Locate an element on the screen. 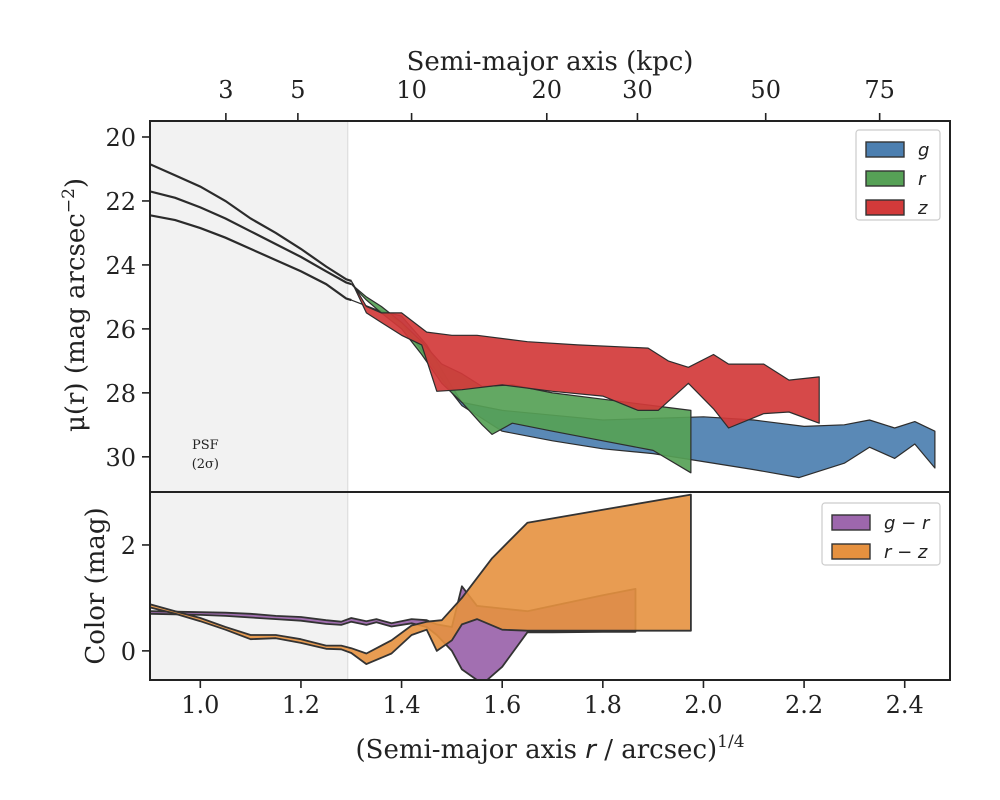 The width and height of the screenshot is (1000, 800). x-axis-label-exponent: 1/4 is located at coordinates (730, 742).